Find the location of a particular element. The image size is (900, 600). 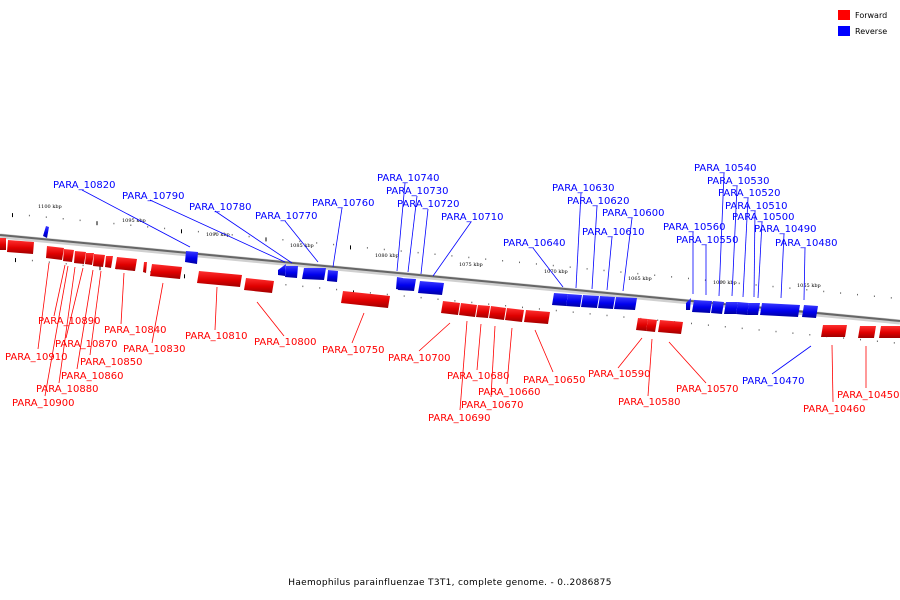

gene-label: PARA_10490 is located at coordinates (785, 229).